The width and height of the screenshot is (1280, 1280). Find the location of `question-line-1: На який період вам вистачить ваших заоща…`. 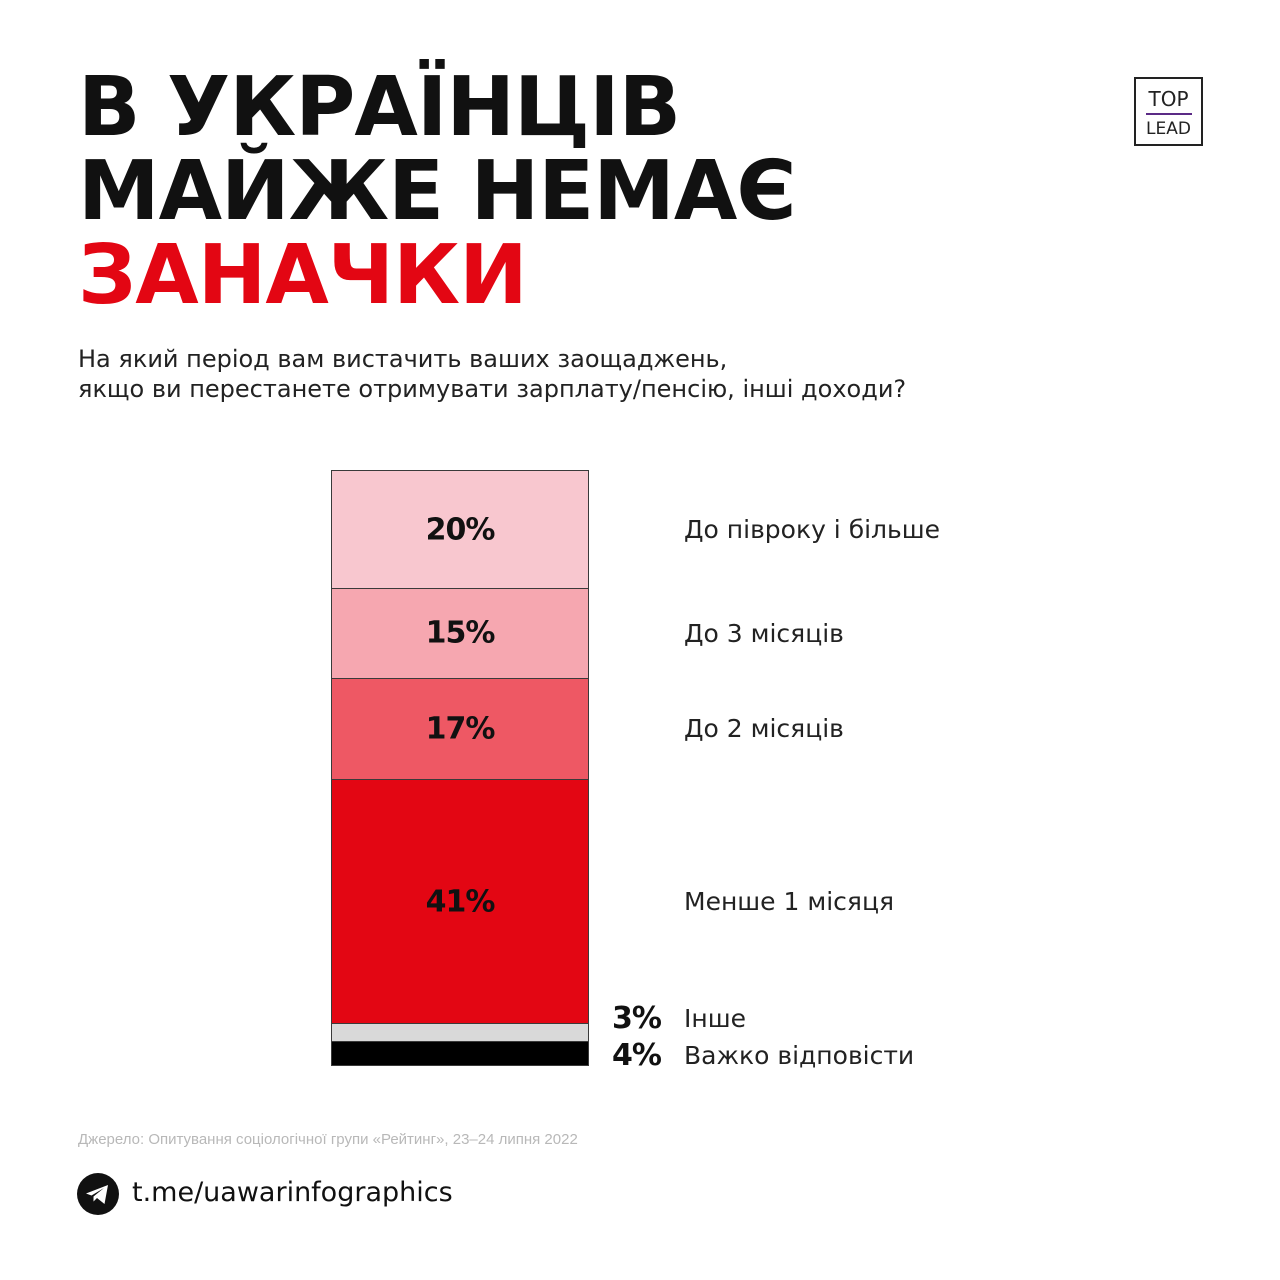

question-line-1: На який період вам вистачить ваших заоща… is located at coordinates (403, 359).